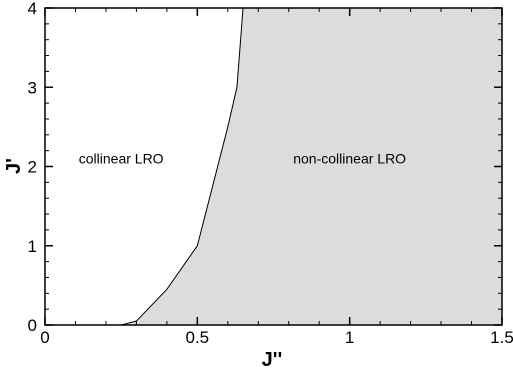 The height and width of the screenshot is (380, 513). Describe the element at coordinates (32, 167) in the screenshot. I see `y-tick-label: 2` at that location.